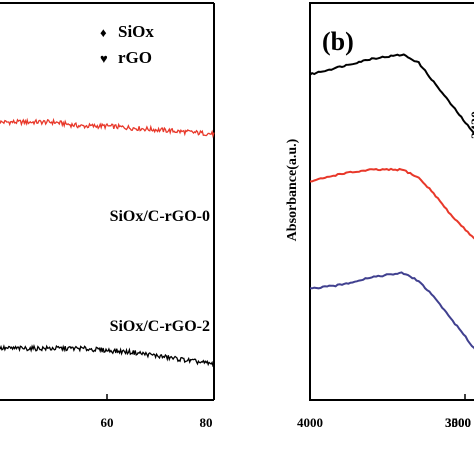 Image resolution: width=474 pixels, height=474 pixels. What do you see at coordinates (135, 57) in the screenshot?
I see `legend-label-rgo: rGO` at bounding box center [135, 57].